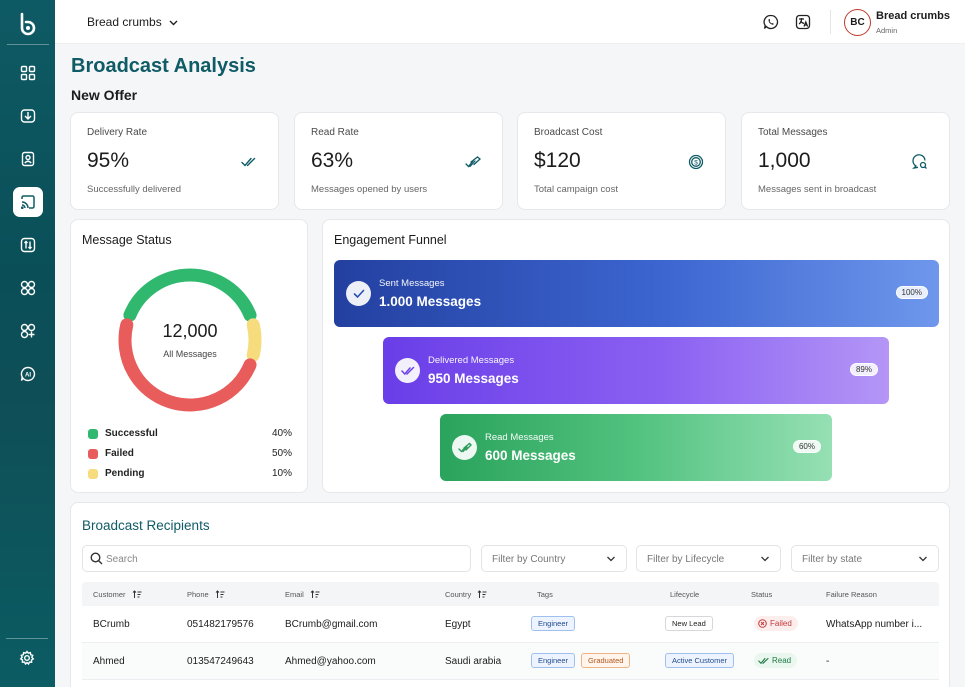  I want to click on section-title: Engagement Funnel, so click(390, 240).